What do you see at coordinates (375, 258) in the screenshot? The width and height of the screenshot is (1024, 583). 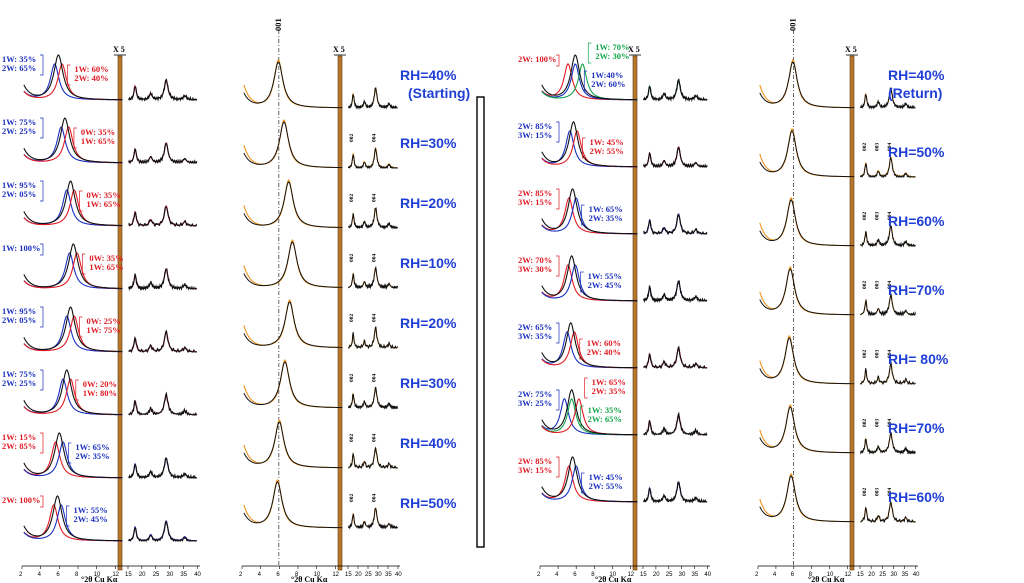 I see `panel-b-row-3-reflection-004: 004` at bounding box center [375, 258].